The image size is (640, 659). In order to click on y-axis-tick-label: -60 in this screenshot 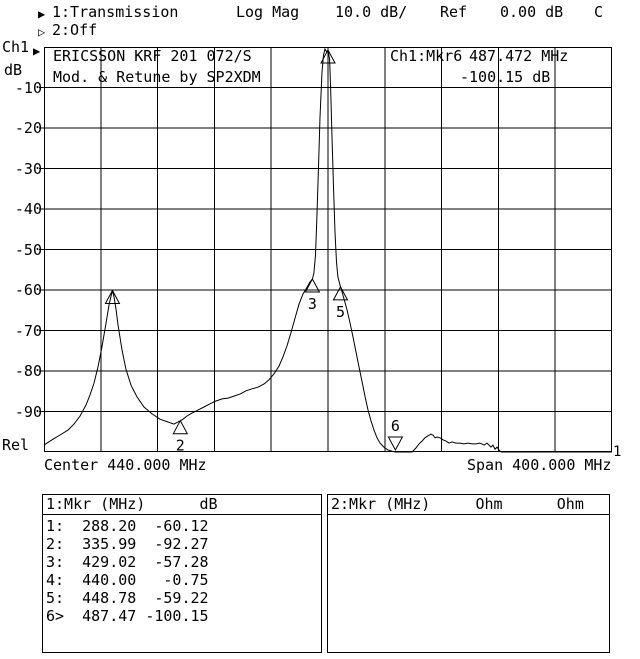, I will do `click(28, 290)`.